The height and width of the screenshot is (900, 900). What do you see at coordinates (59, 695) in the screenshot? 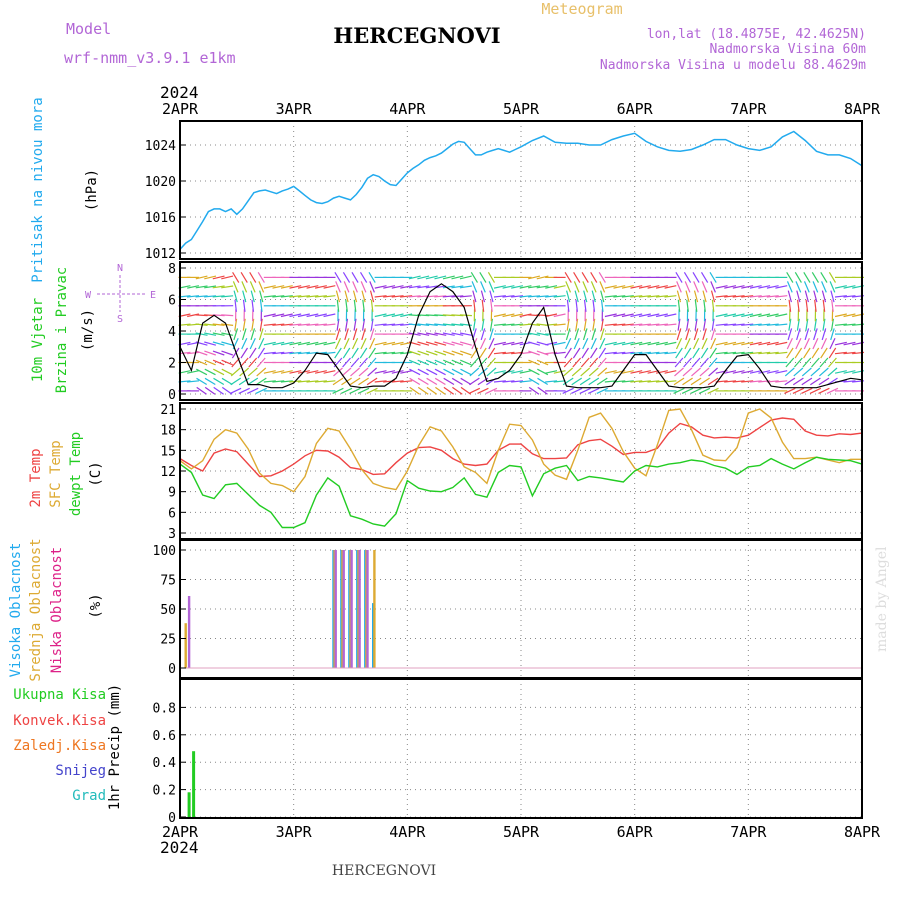
I see `precip-legend-item: Ukupna Kisa` at bounding box center [59, 695].